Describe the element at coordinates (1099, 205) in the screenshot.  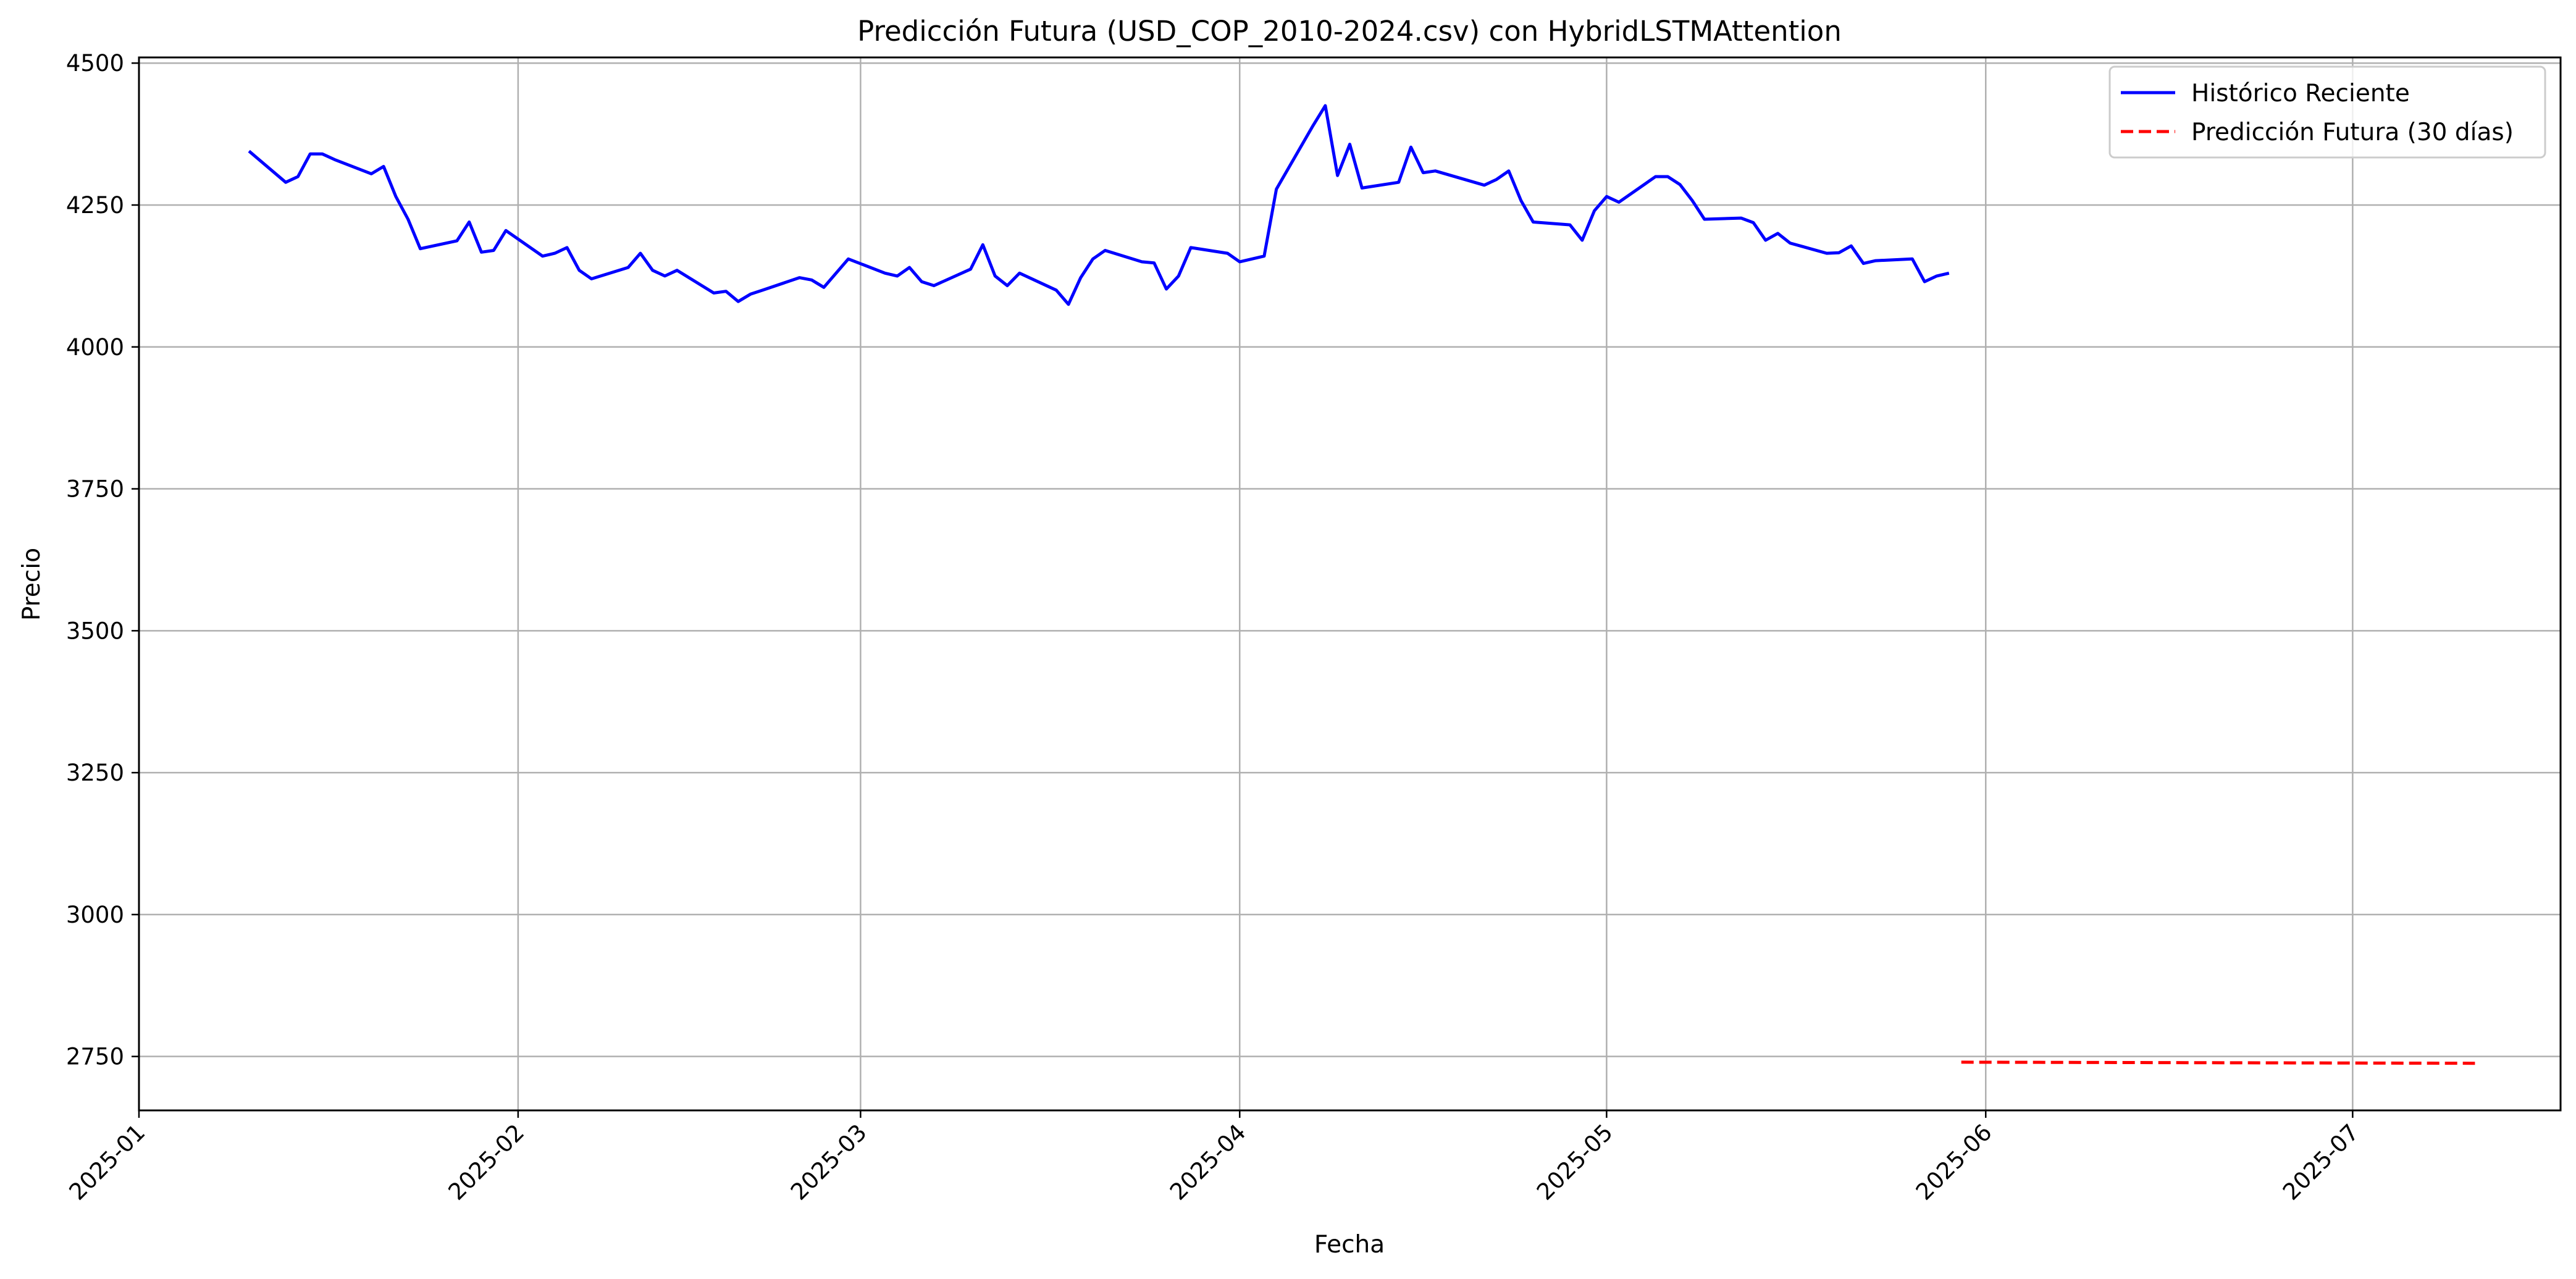
I see `series-line-historico` at that location.